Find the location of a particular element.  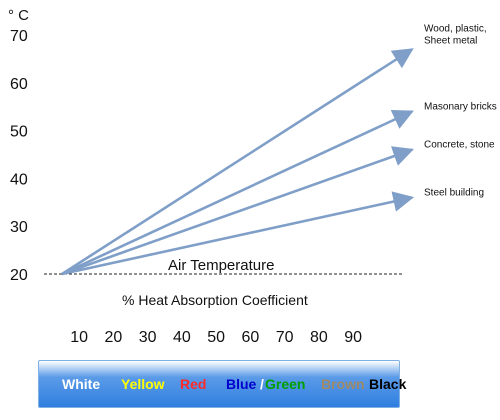

color-scale-bar: White Yellow Red Blue / Green Brown Black is located at coordinates (222, 384).